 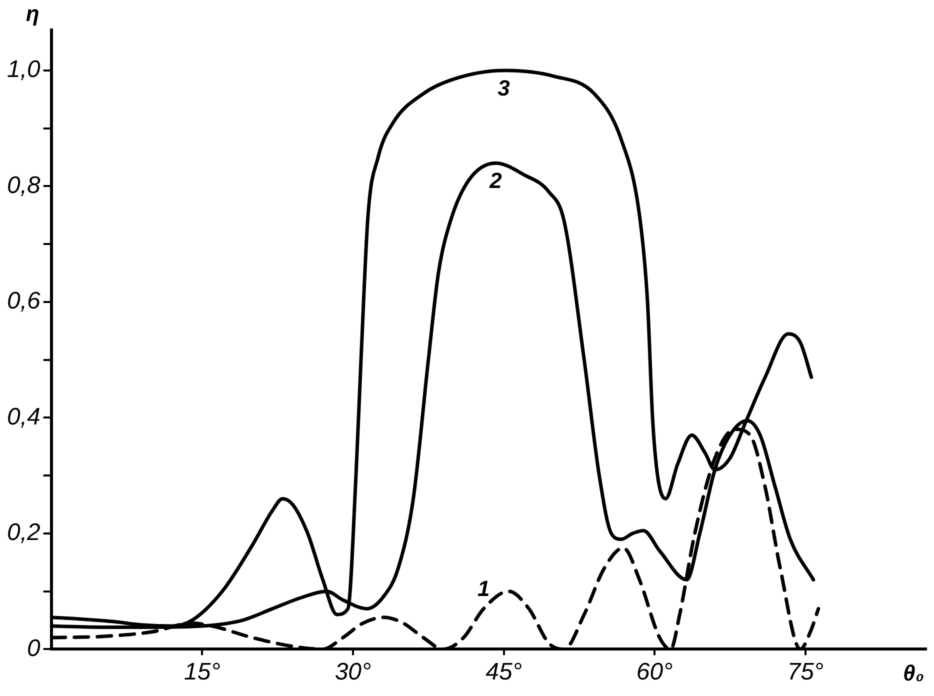 I want to click on series-label: 3, so click(x=504, y=88).